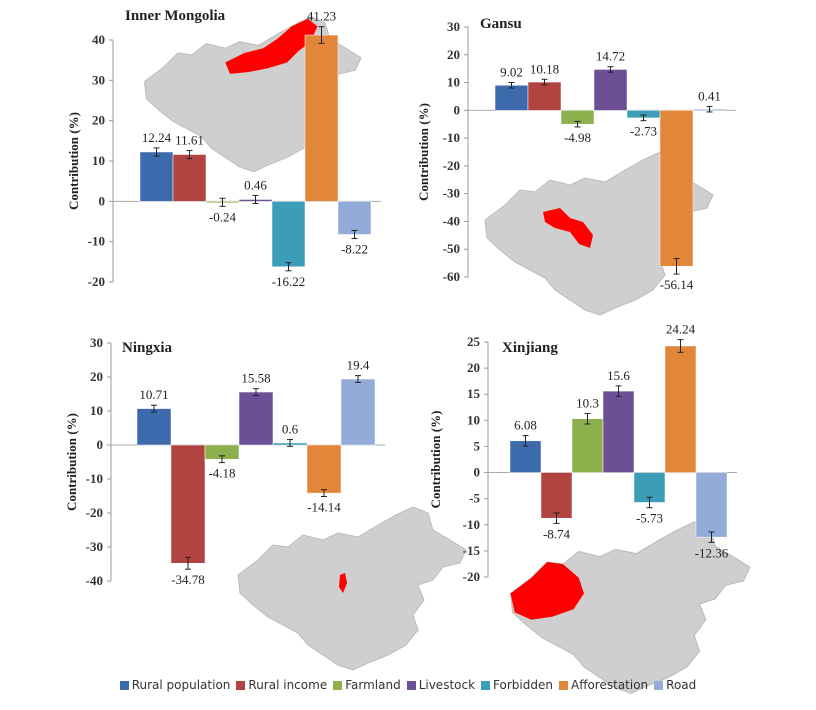 Image resolution: width=816 pixels, height=710 pixels. What do you see at coordinates (557, 533) in the screenshot?
I see `data-label: -8.74` at bounding box center [557, 533].